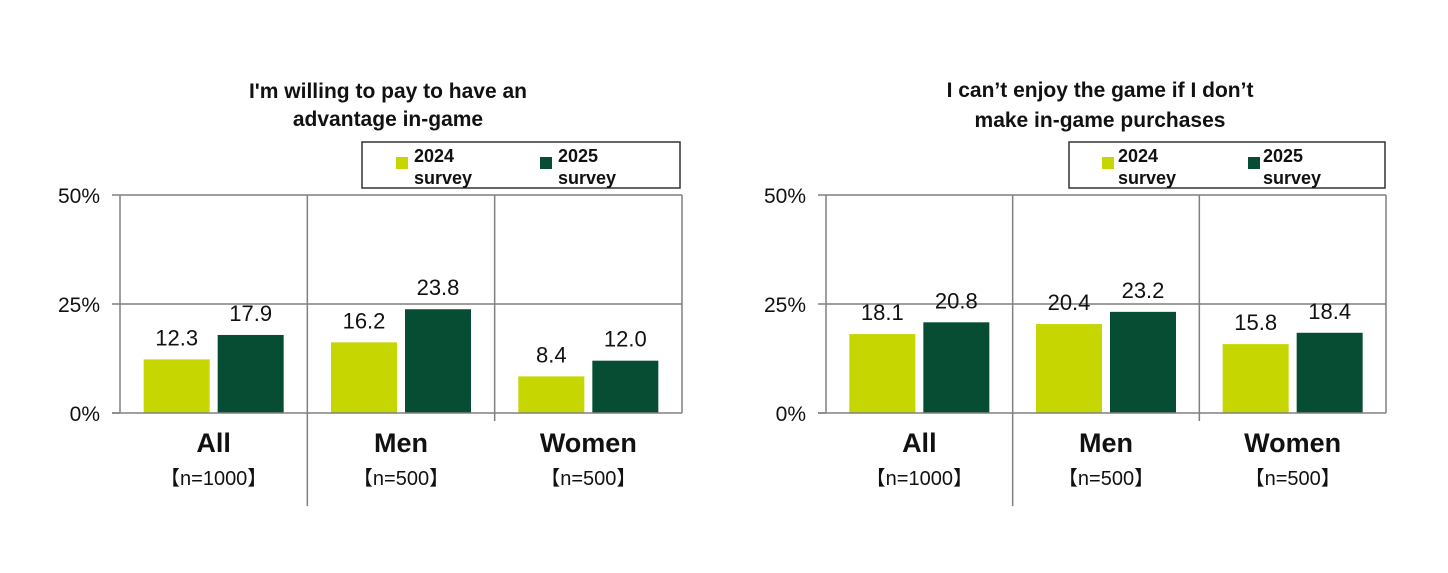 The width and height of the screenshot is (1448, 573). What do you see at coordinates (882, 312) in the screenshot?
I see `data-label: 18.1` at bounding box center [882, 312].